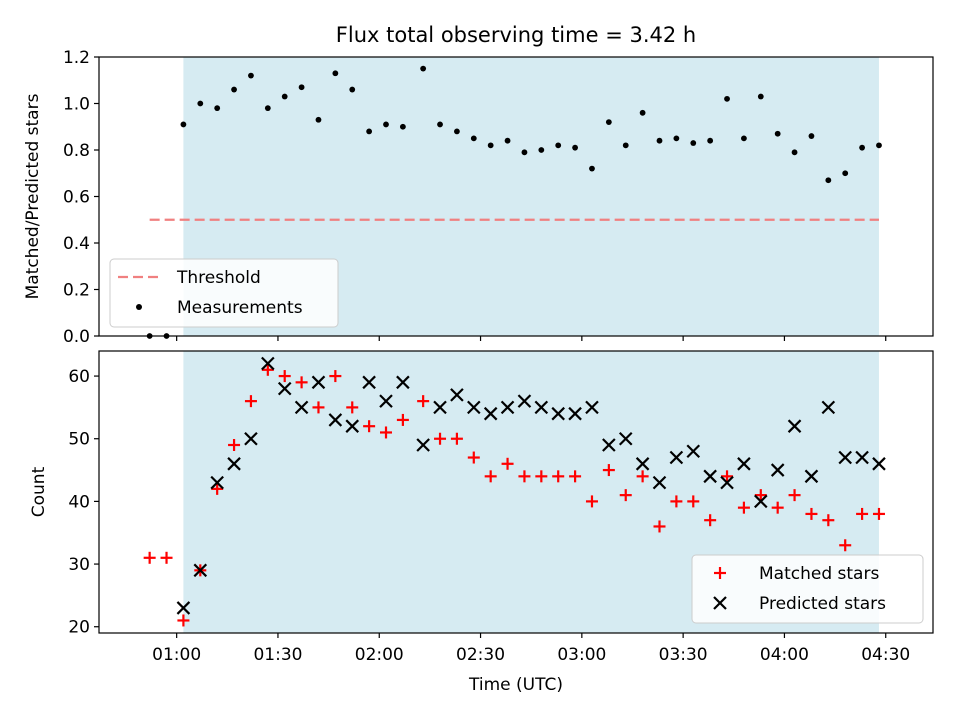 The width and height of the screenshot is (960, 724). What do you see at coordinates (379, 655) in the screenshot?
I see `x-tick-label: 02:00` at bounding box center [379, 655].